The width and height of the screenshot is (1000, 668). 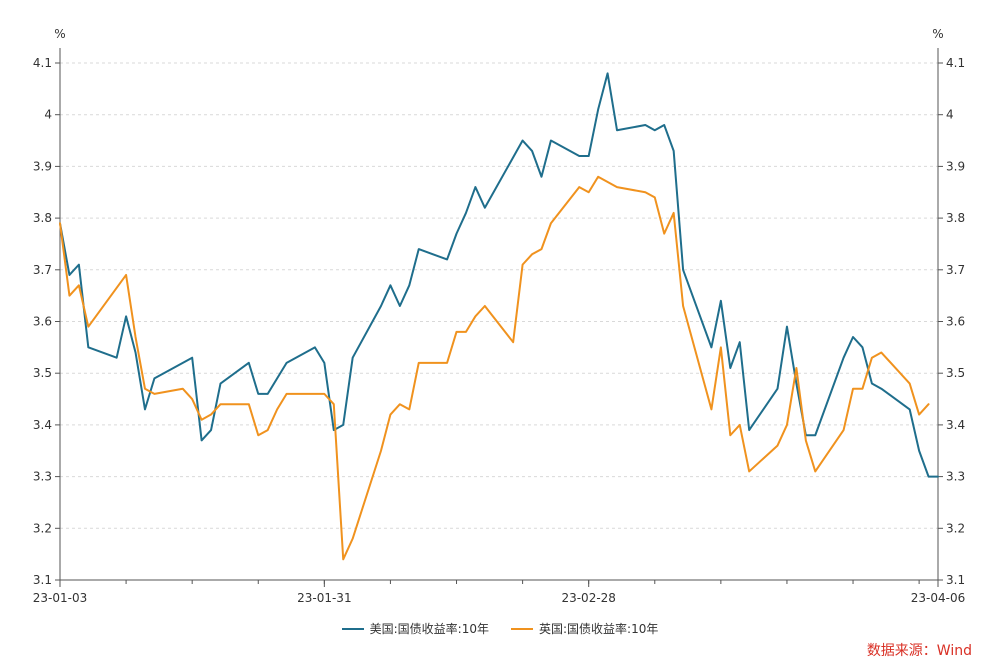 What do you see at coordinates (937, 34) in the screenshot?
I see `y-unit-right: %` at bounding box center [937, 34].